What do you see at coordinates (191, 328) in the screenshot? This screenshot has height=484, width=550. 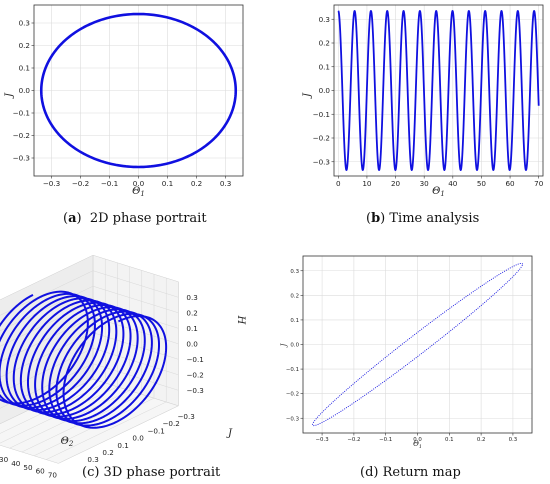 I see `z-tick-label: 0.1` at bounding box center [191, 328].